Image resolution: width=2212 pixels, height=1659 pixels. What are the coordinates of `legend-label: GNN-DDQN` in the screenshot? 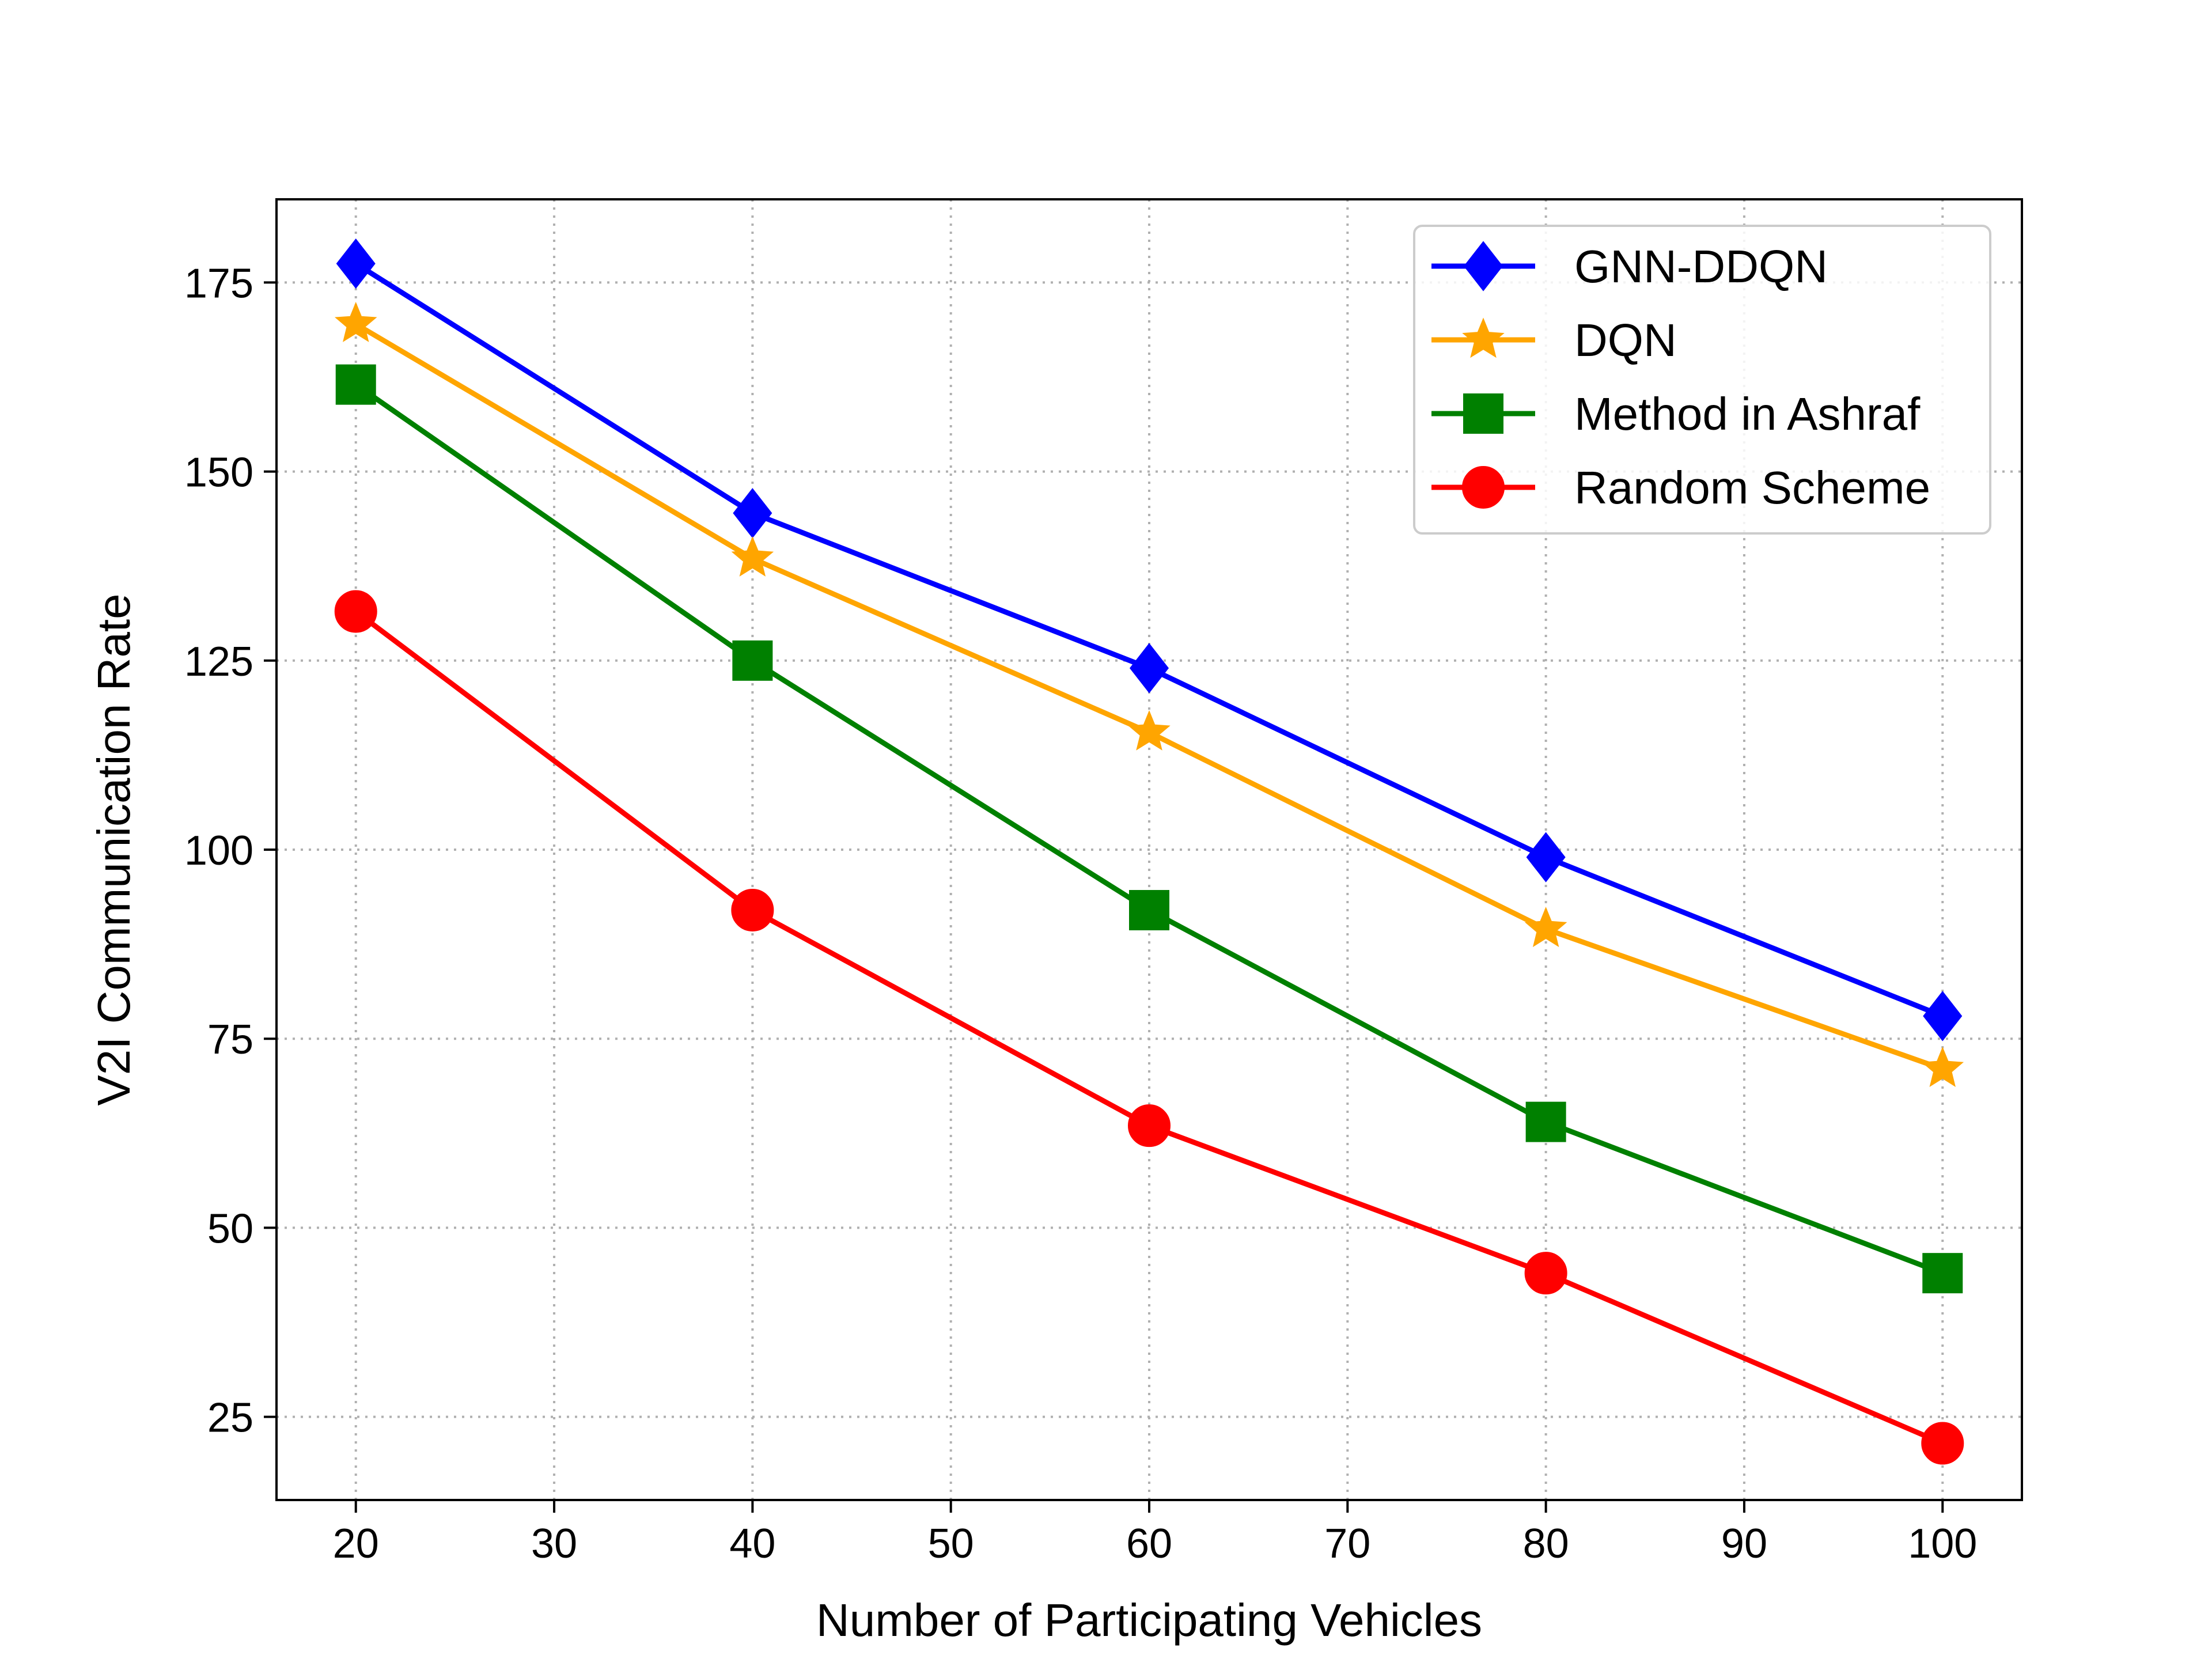 It's located at (1701, 266).